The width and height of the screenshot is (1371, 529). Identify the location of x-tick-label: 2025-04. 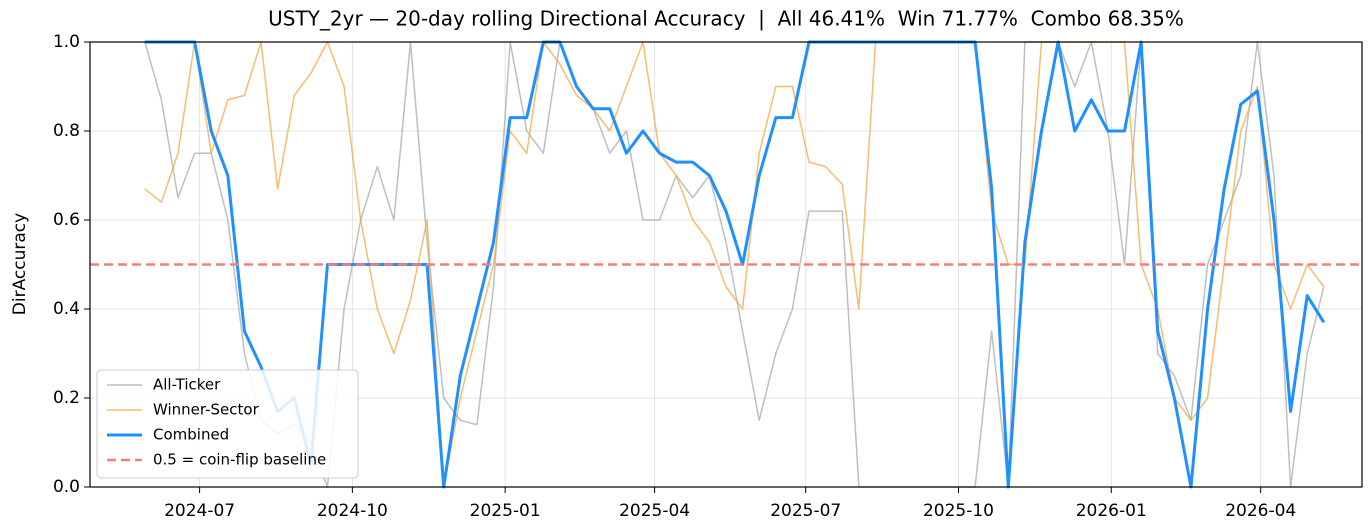
(654, 511).